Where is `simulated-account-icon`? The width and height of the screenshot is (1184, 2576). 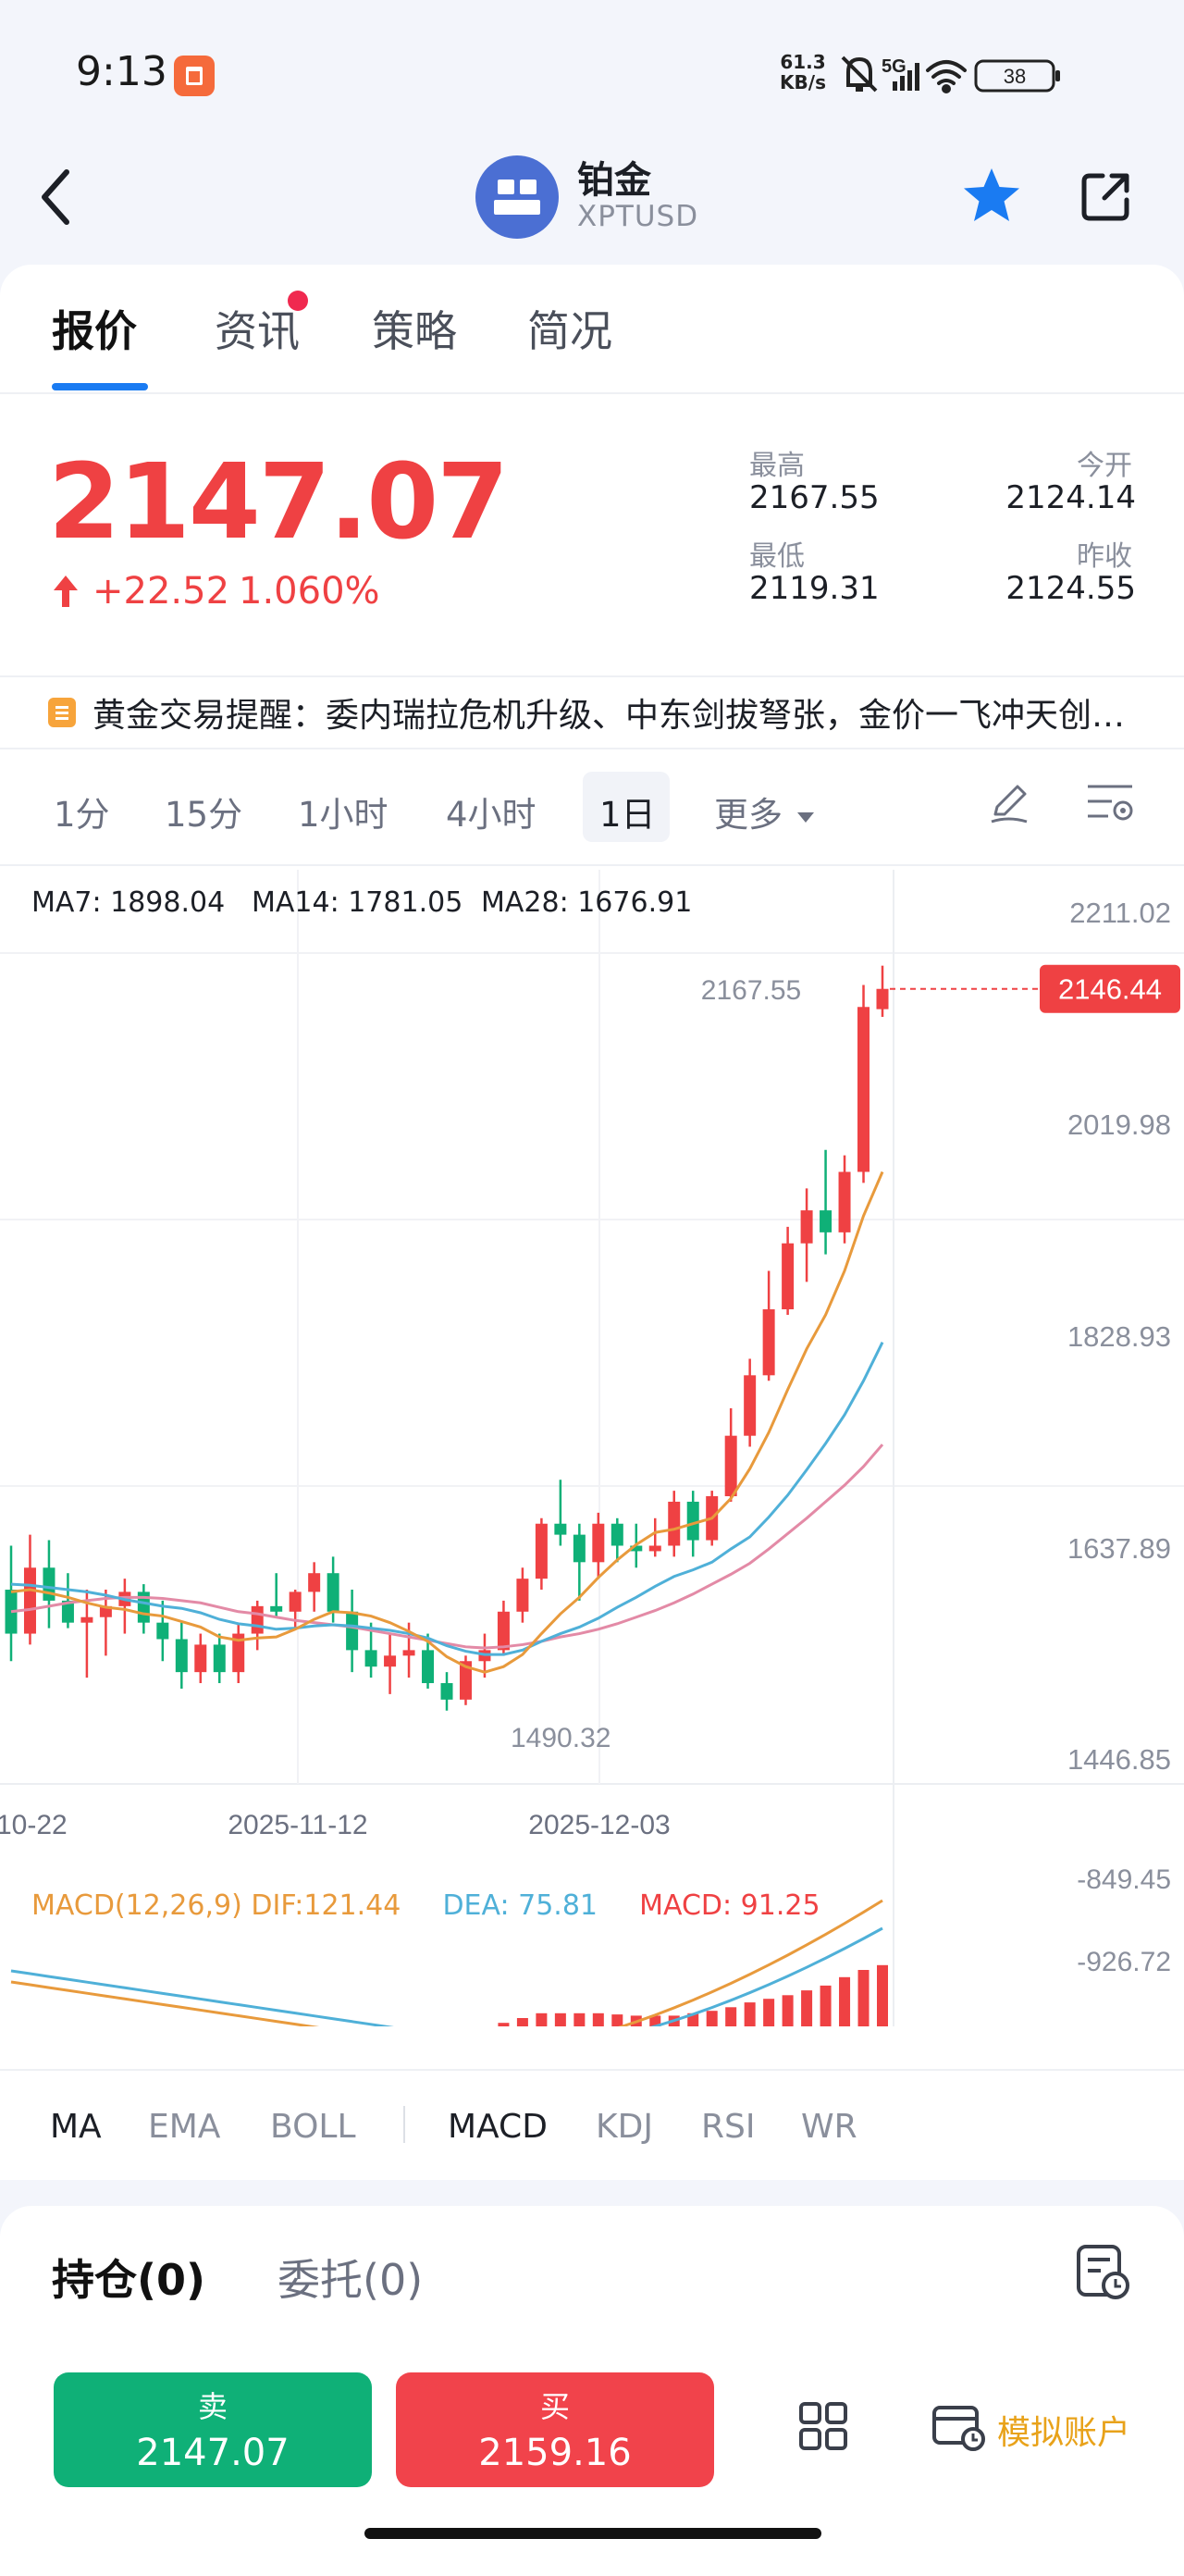 simulated-account-icon is located at coordinates (959, 2426).